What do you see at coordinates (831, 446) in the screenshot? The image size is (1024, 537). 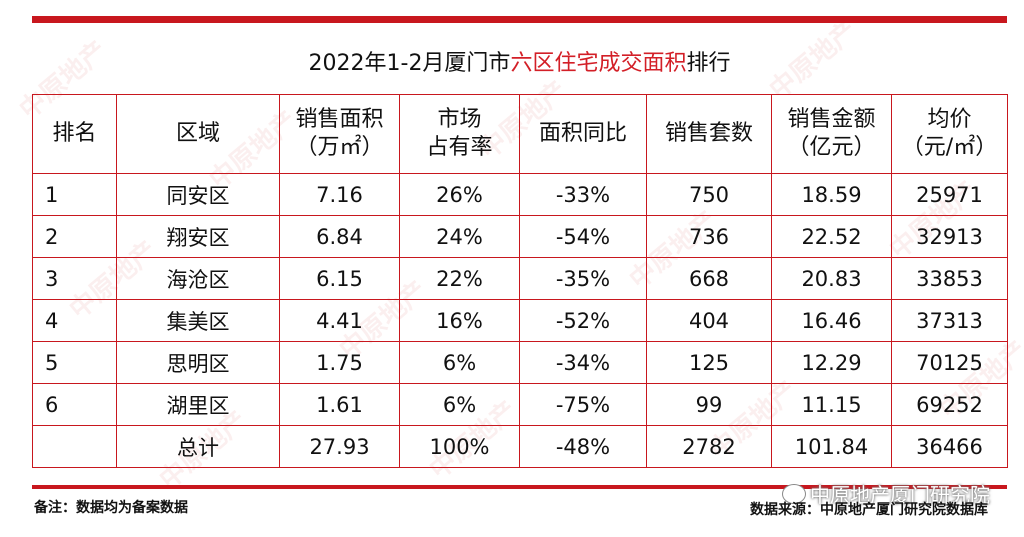 I see `cell-sales-amount: 101.84` at bounding box center [831, 446].